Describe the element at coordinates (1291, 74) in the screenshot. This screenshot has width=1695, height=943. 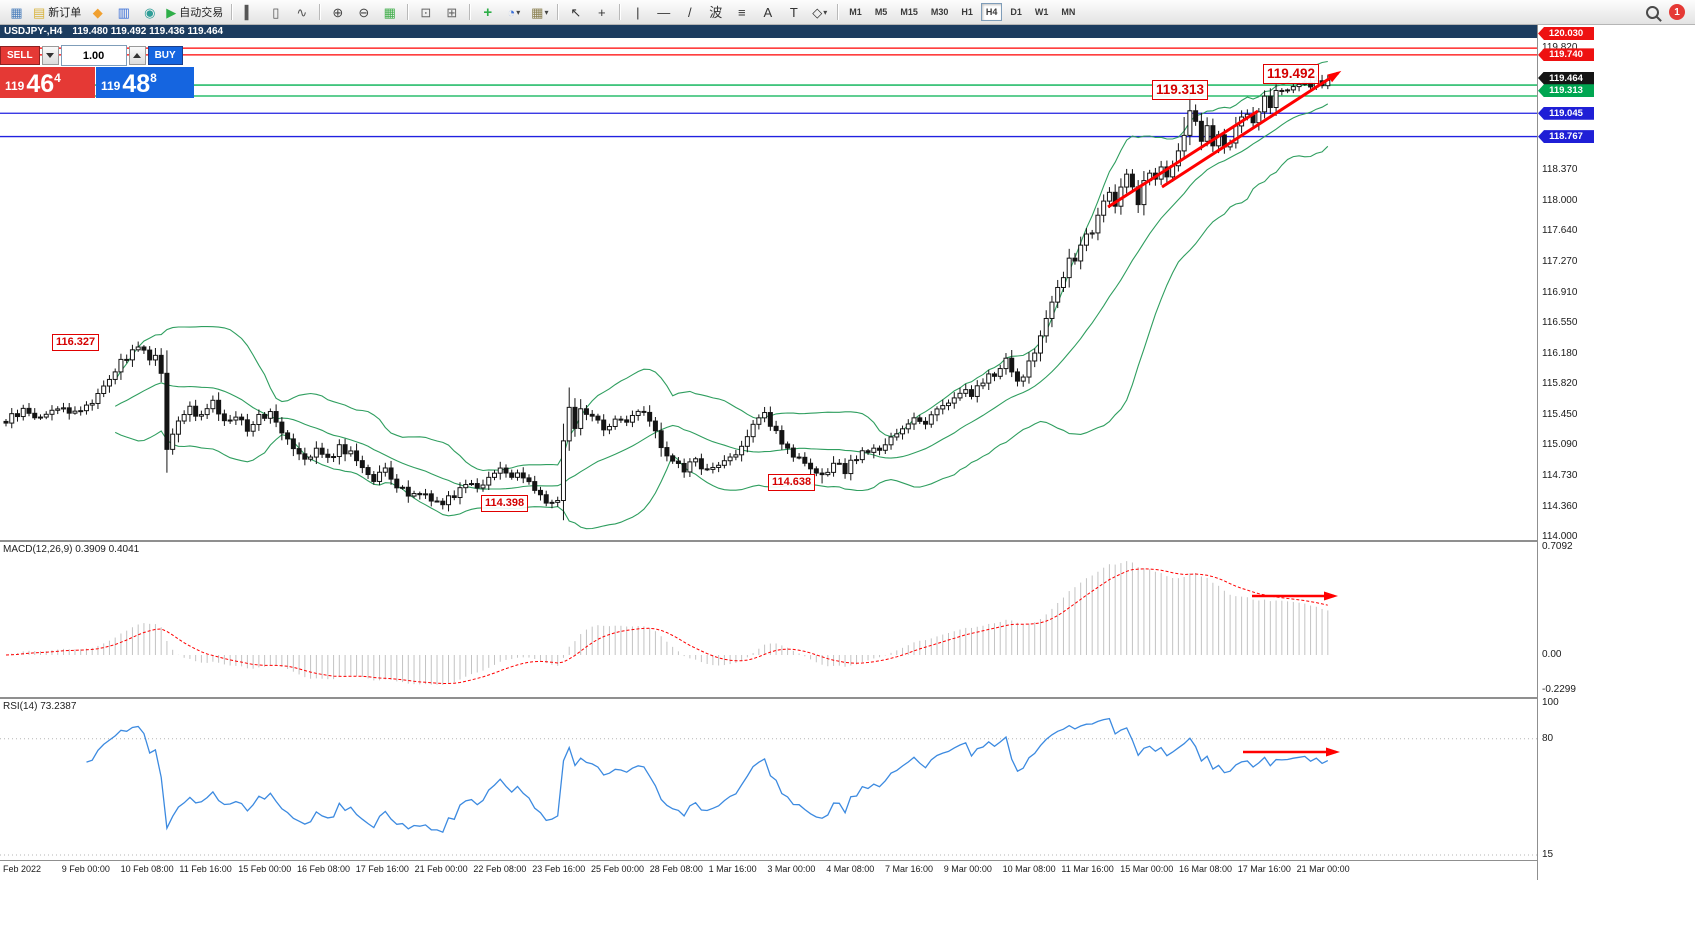
I see `chart-price-label: 119.492` at that location.